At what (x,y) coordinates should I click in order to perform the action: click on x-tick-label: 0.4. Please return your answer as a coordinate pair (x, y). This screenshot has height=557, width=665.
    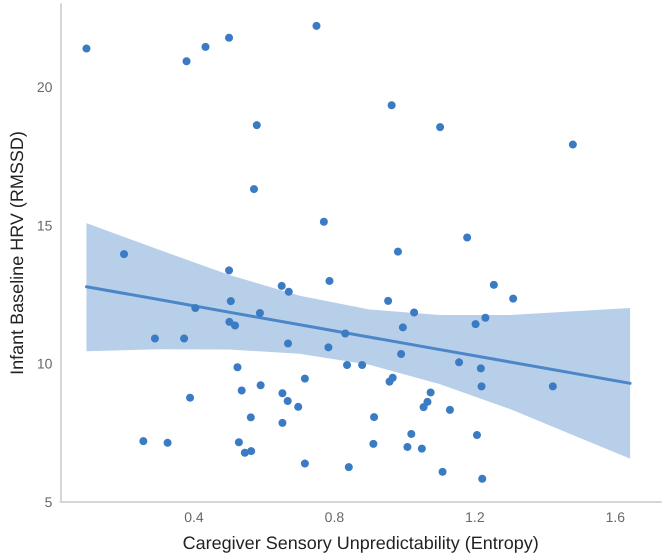
    Looking at the image, I should click on (194, 517).